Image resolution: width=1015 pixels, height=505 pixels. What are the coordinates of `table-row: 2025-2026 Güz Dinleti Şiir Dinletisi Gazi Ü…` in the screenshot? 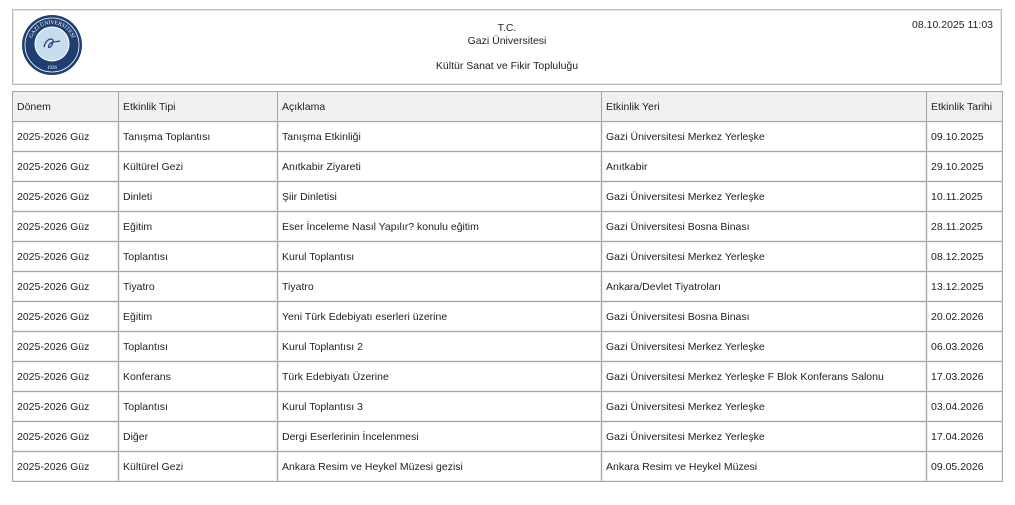 It's located at (507, 196).